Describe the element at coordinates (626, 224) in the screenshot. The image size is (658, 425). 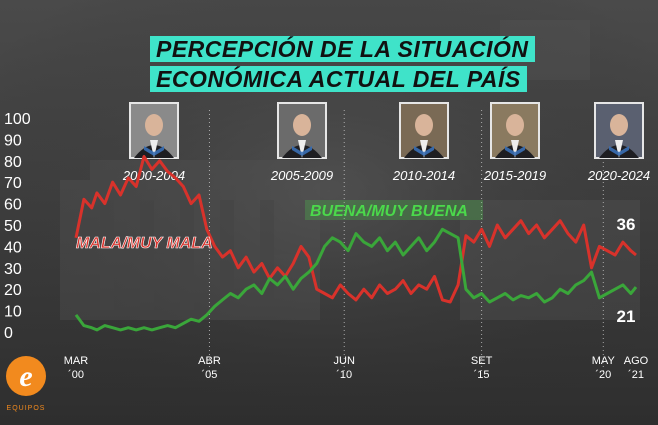
I see `last-value-mala: 36` at that location.